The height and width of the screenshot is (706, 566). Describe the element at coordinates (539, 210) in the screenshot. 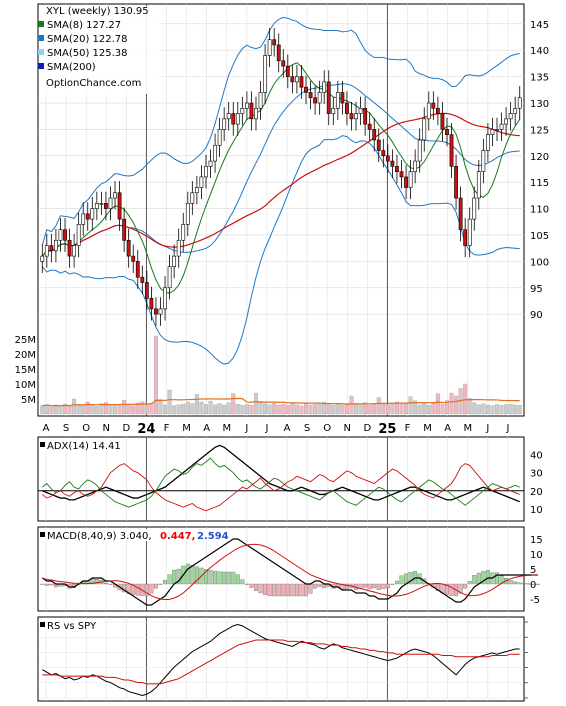

I see `price-tick-label: 110` at that location.